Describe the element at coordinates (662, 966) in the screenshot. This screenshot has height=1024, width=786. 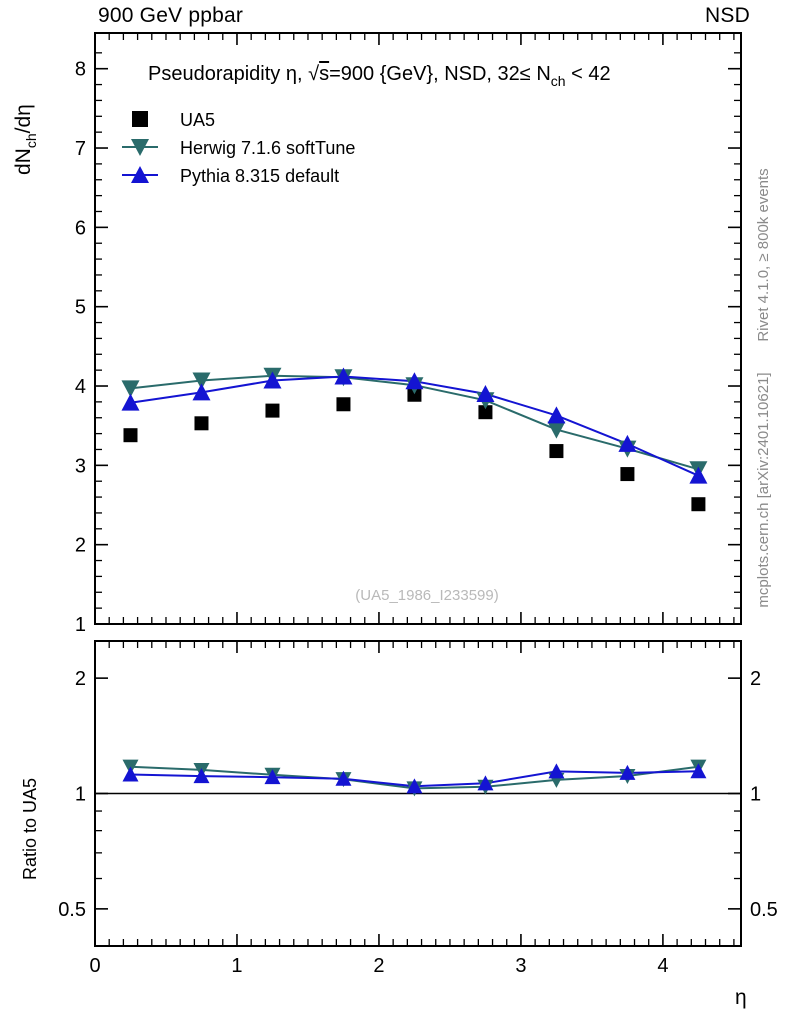
I see `x-tick-label: 4` at that location.